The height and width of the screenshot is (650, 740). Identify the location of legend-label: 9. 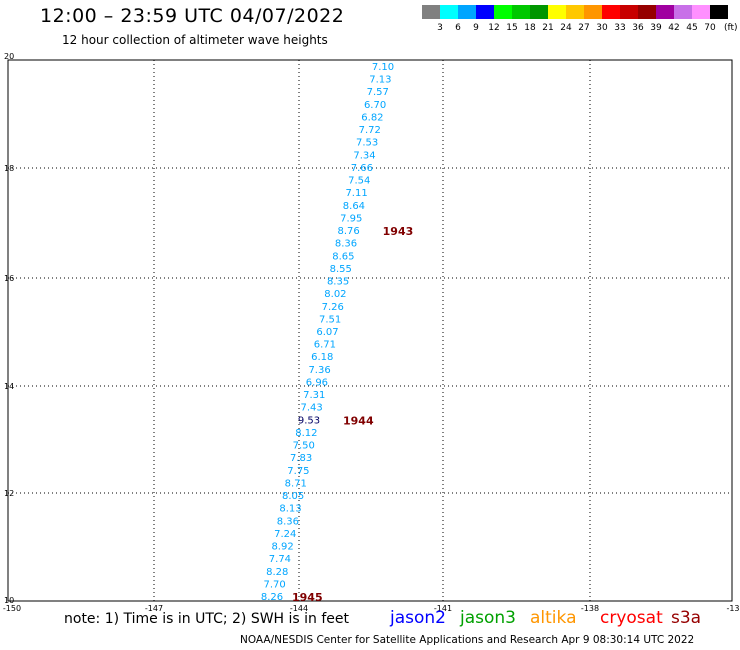
(476, 28).